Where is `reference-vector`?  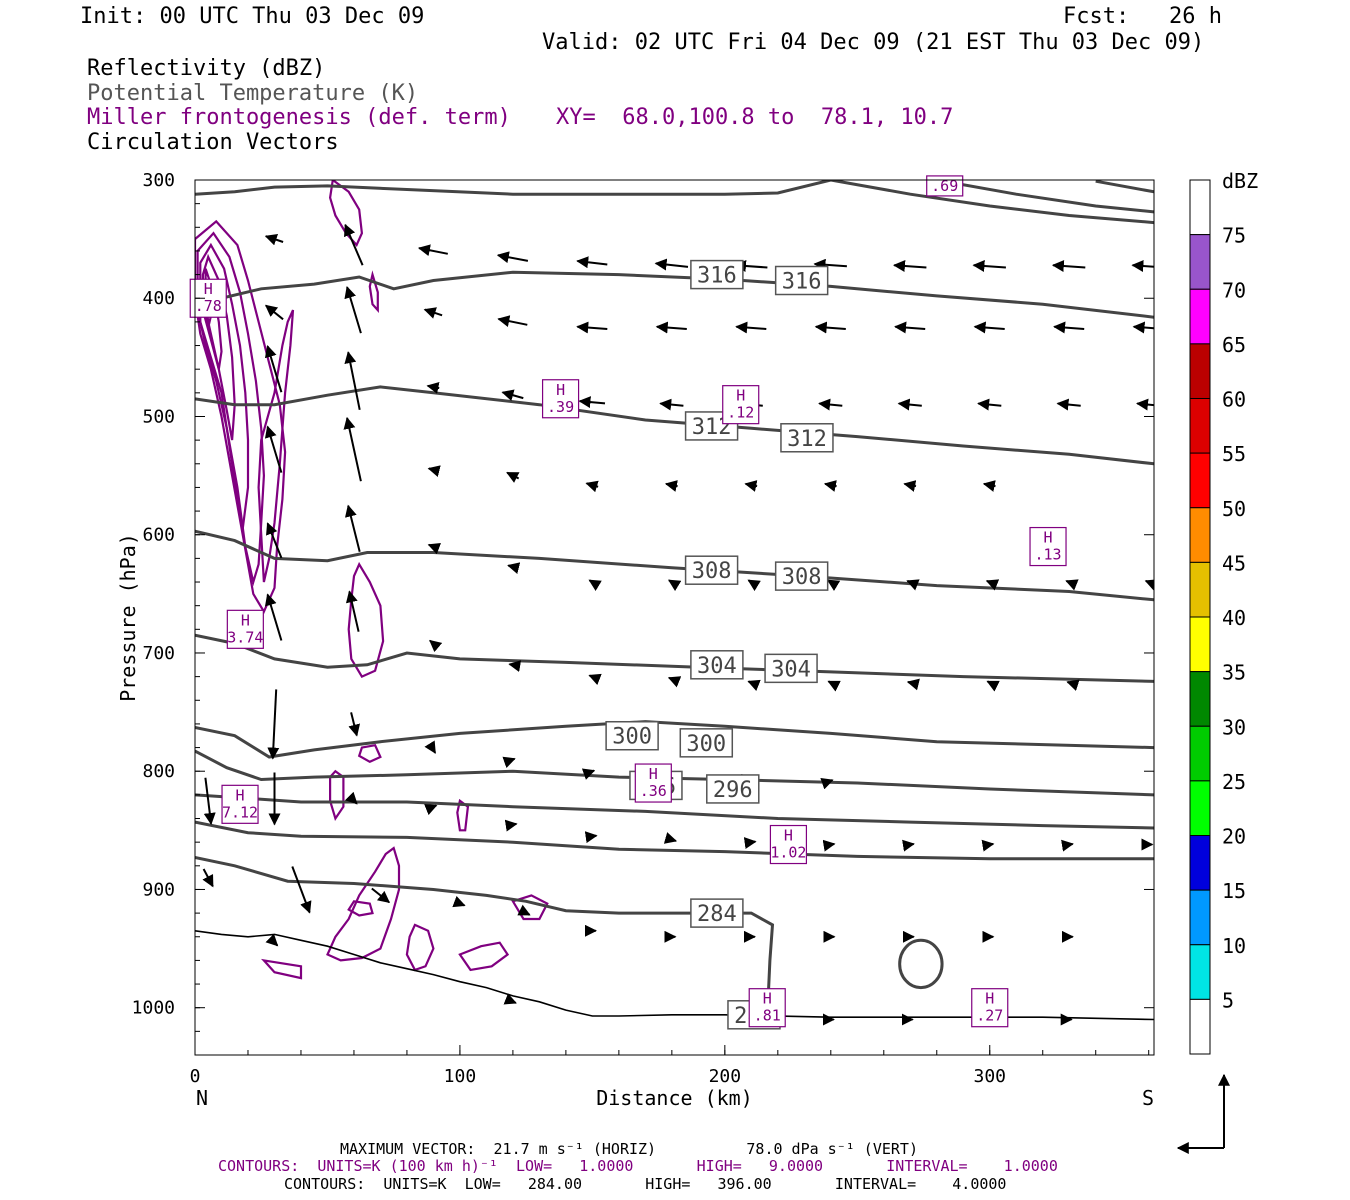
reference-vector is located at coordinates (1203, 1113).